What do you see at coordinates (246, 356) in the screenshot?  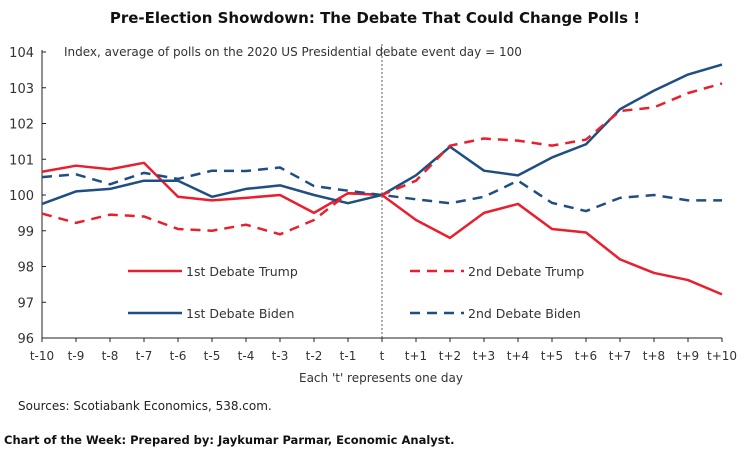 I see `x-tick-label: t-4` at bounding box center [246, 356].